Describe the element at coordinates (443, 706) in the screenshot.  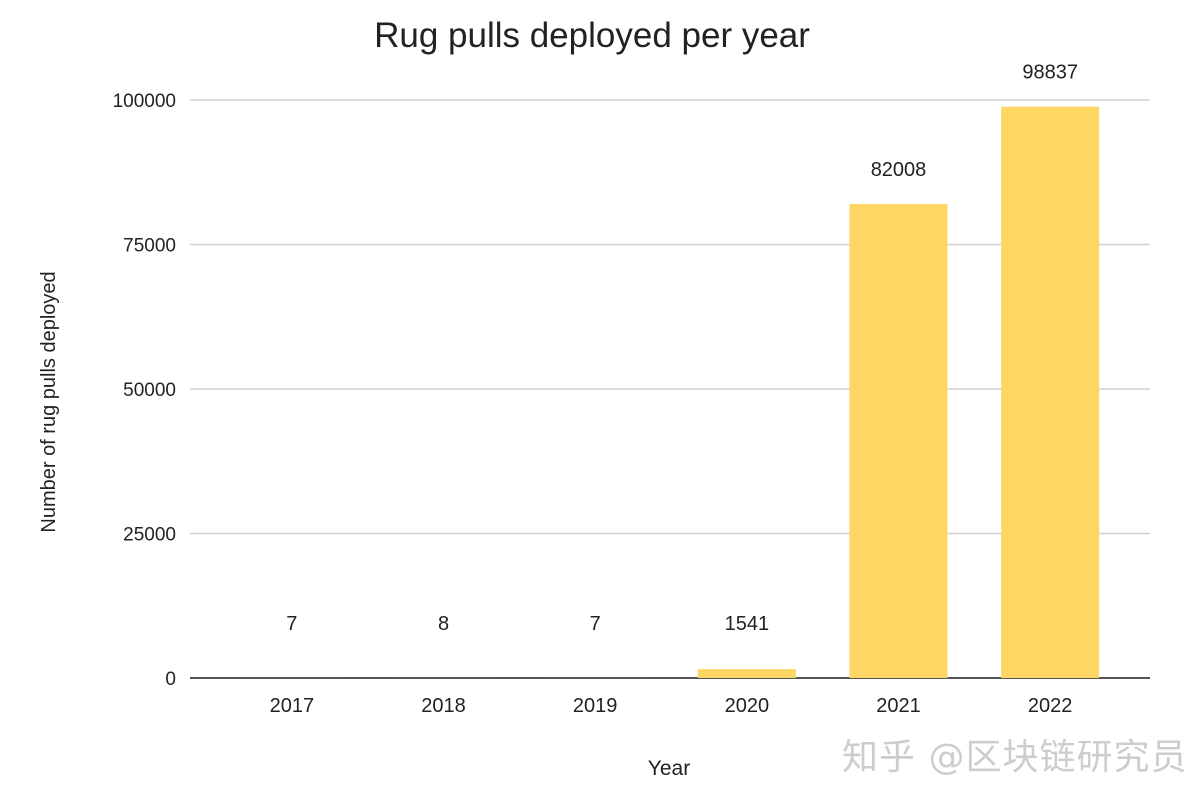
I see `x-tick-label: 2018` at that location.